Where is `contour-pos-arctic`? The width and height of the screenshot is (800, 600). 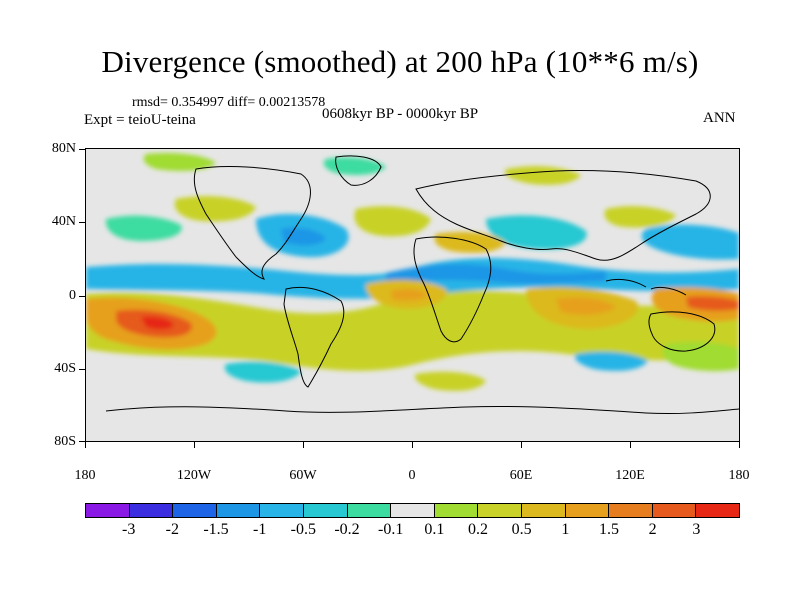 contour-pos-arctic is located at coordinates (179, 162).